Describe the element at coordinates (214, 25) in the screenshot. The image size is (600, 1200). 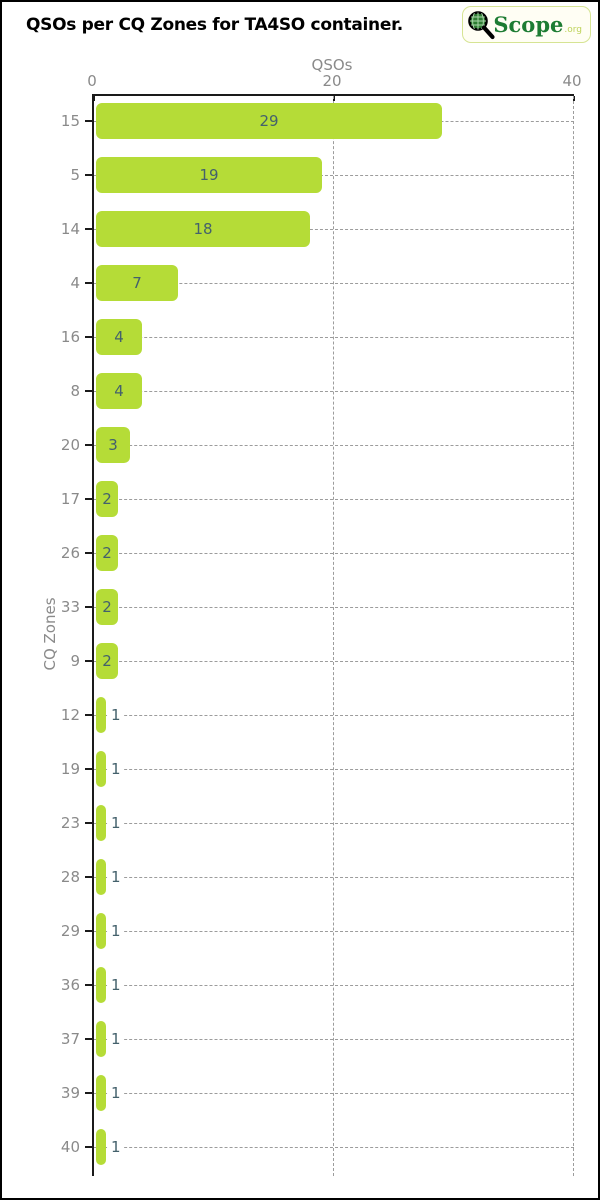
I see `page-title: QSOs per CQ Zones for TA4SO container.` at that location.